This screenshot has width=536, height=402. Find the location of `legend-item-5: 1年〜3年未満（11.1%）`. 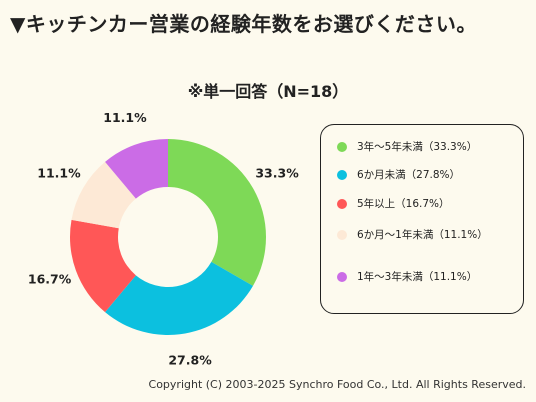

legend-item-5: 1年〜3年未満（11.1%） is located at coordinates (407, 276).